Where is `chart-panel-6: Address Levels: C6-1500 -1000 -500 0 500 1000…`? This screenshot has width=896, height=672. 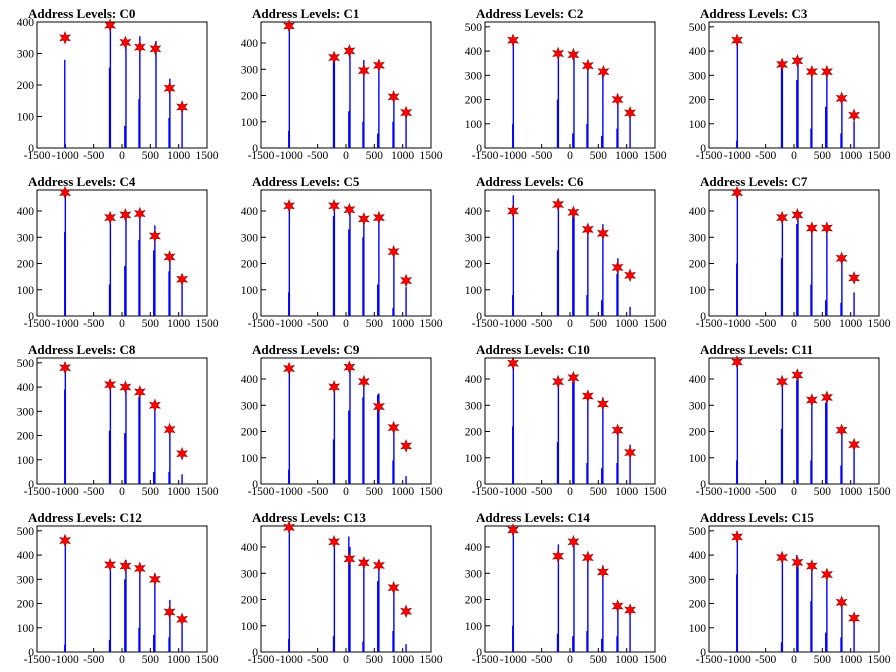
chart-panel-6: Address Levels: C6-1500 -1000 -500 0 500 1000… is located at coordinates (566, 252).